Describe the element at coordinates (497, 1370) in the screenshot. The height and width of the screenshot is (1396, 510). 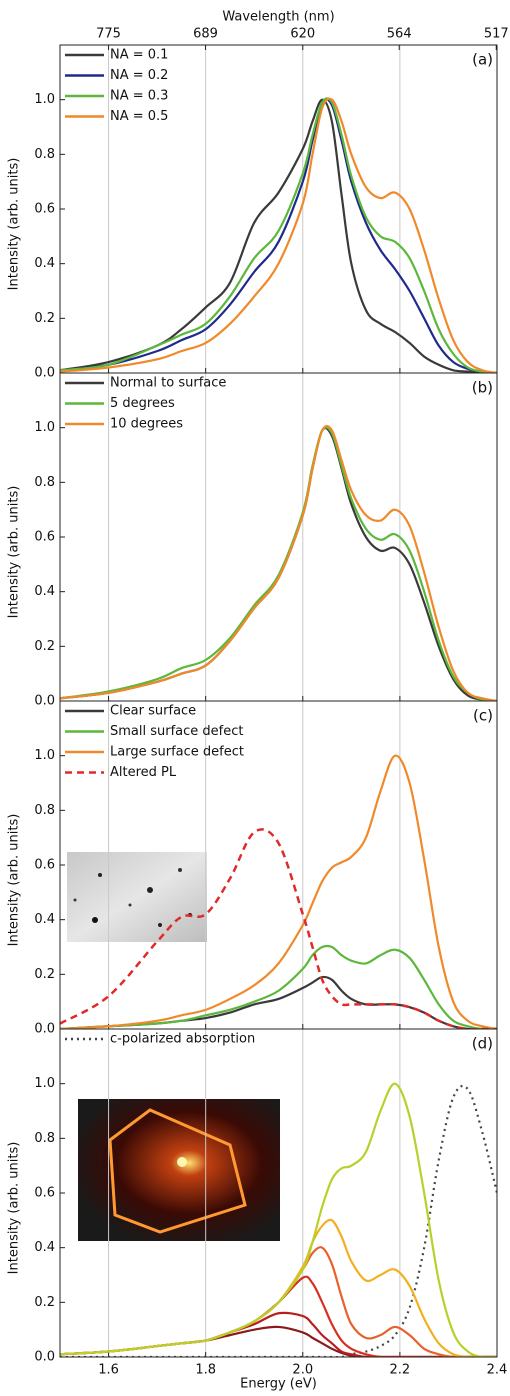
I see `x-tick-label: 2.4` at that location.